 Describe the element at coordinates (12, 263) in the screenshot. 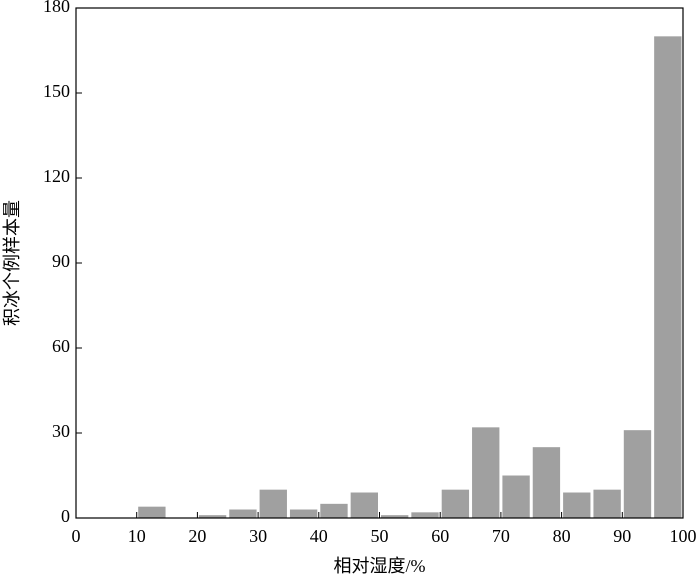

I see `y-axis-label: 积冰个例样本量` at that location.